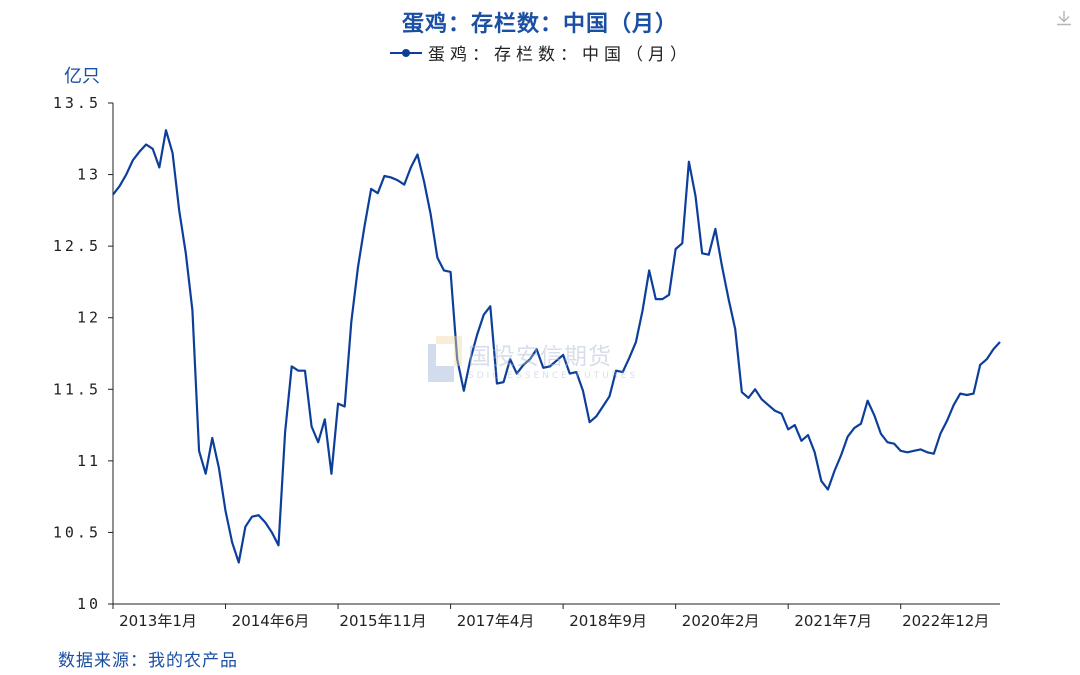  Describe the element at coordinates (382, 621) in the screenshot. I see `x-tick-label: 2015年11月` at that location.